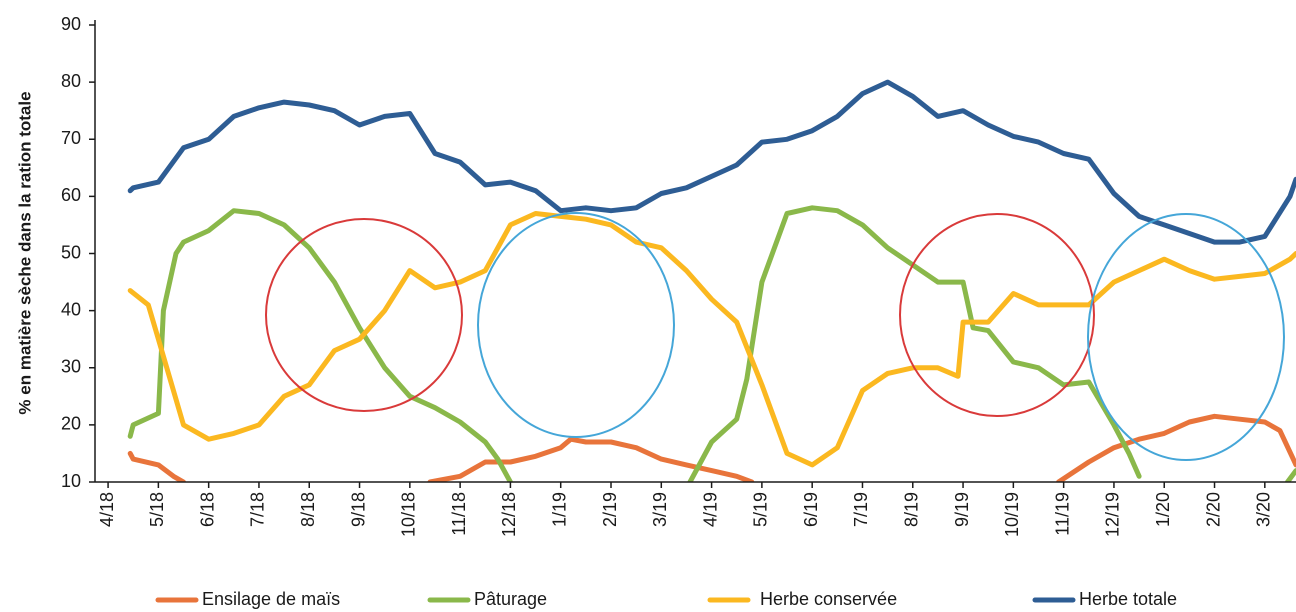 The height and width of the screenshot is (612, 1296). What do you see at coordinates (71, 252) in the screenshot?
I see `y-tick-label: 50` at bounding box center [71, 252].